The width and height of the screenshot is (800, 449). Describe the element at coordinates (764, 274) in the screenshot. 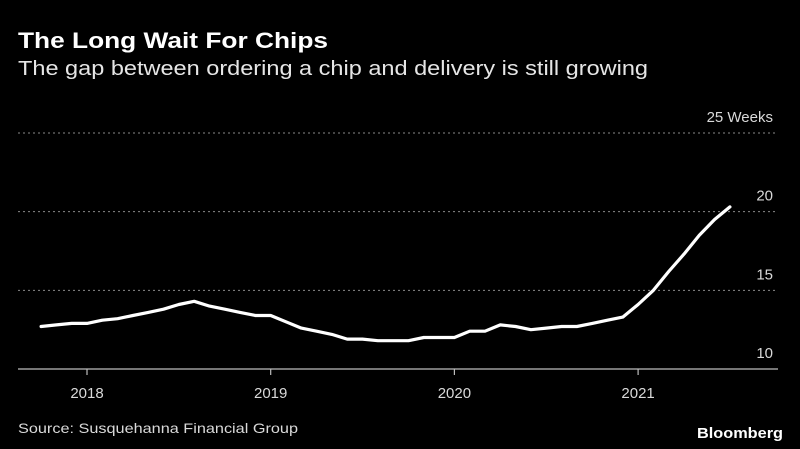

I see `y-tick-label: 15` at that location.